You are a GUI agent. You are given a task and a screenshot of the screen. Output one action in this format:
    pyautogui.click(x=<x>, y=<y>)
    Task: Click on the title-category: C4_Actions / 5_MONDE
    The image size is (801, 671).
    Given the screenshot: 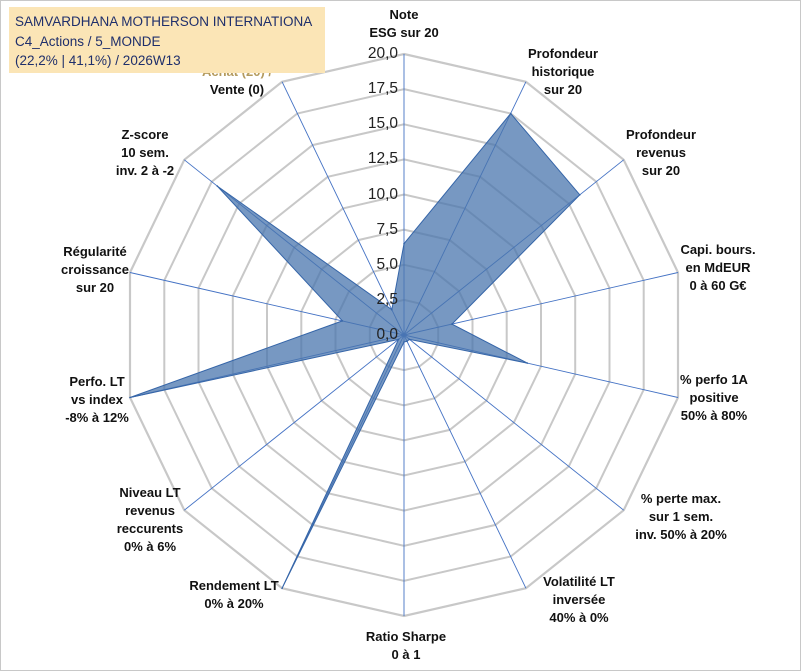 What is the action you would take?
    pyautogui.click(x=88, y=41)
    